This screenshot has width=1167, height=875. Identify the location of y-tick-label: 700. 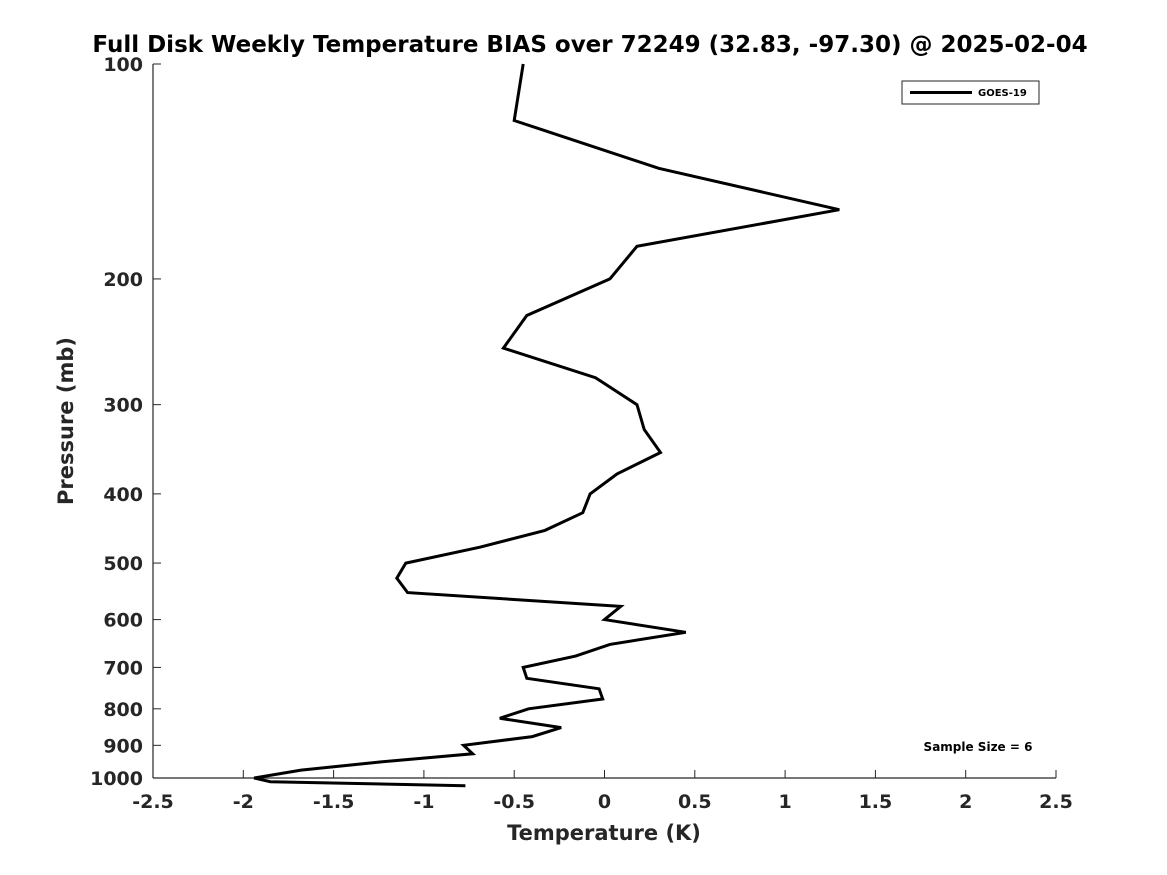
(123, 668).